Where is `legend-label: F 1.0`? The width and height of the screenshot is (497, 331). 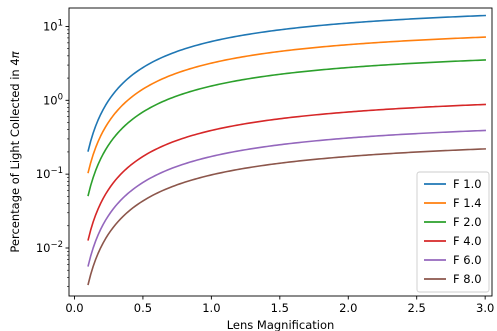 legend-label: F 1.0 is located at coordinates (467, 184).